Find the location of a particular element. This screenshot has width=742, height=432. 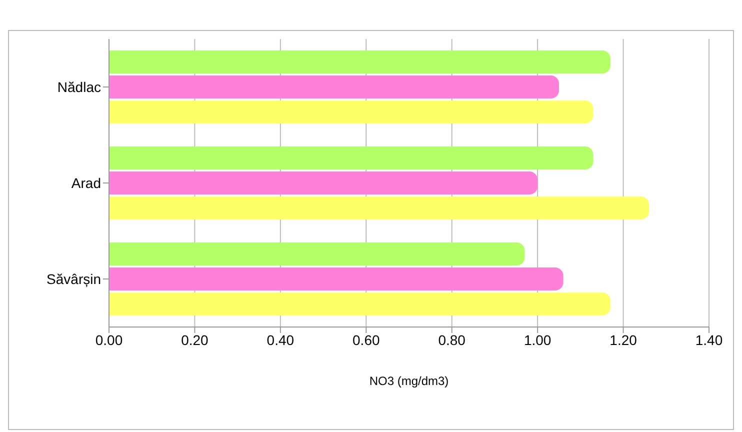

y-tick-label: Arad is located at coordinates (86, 182).